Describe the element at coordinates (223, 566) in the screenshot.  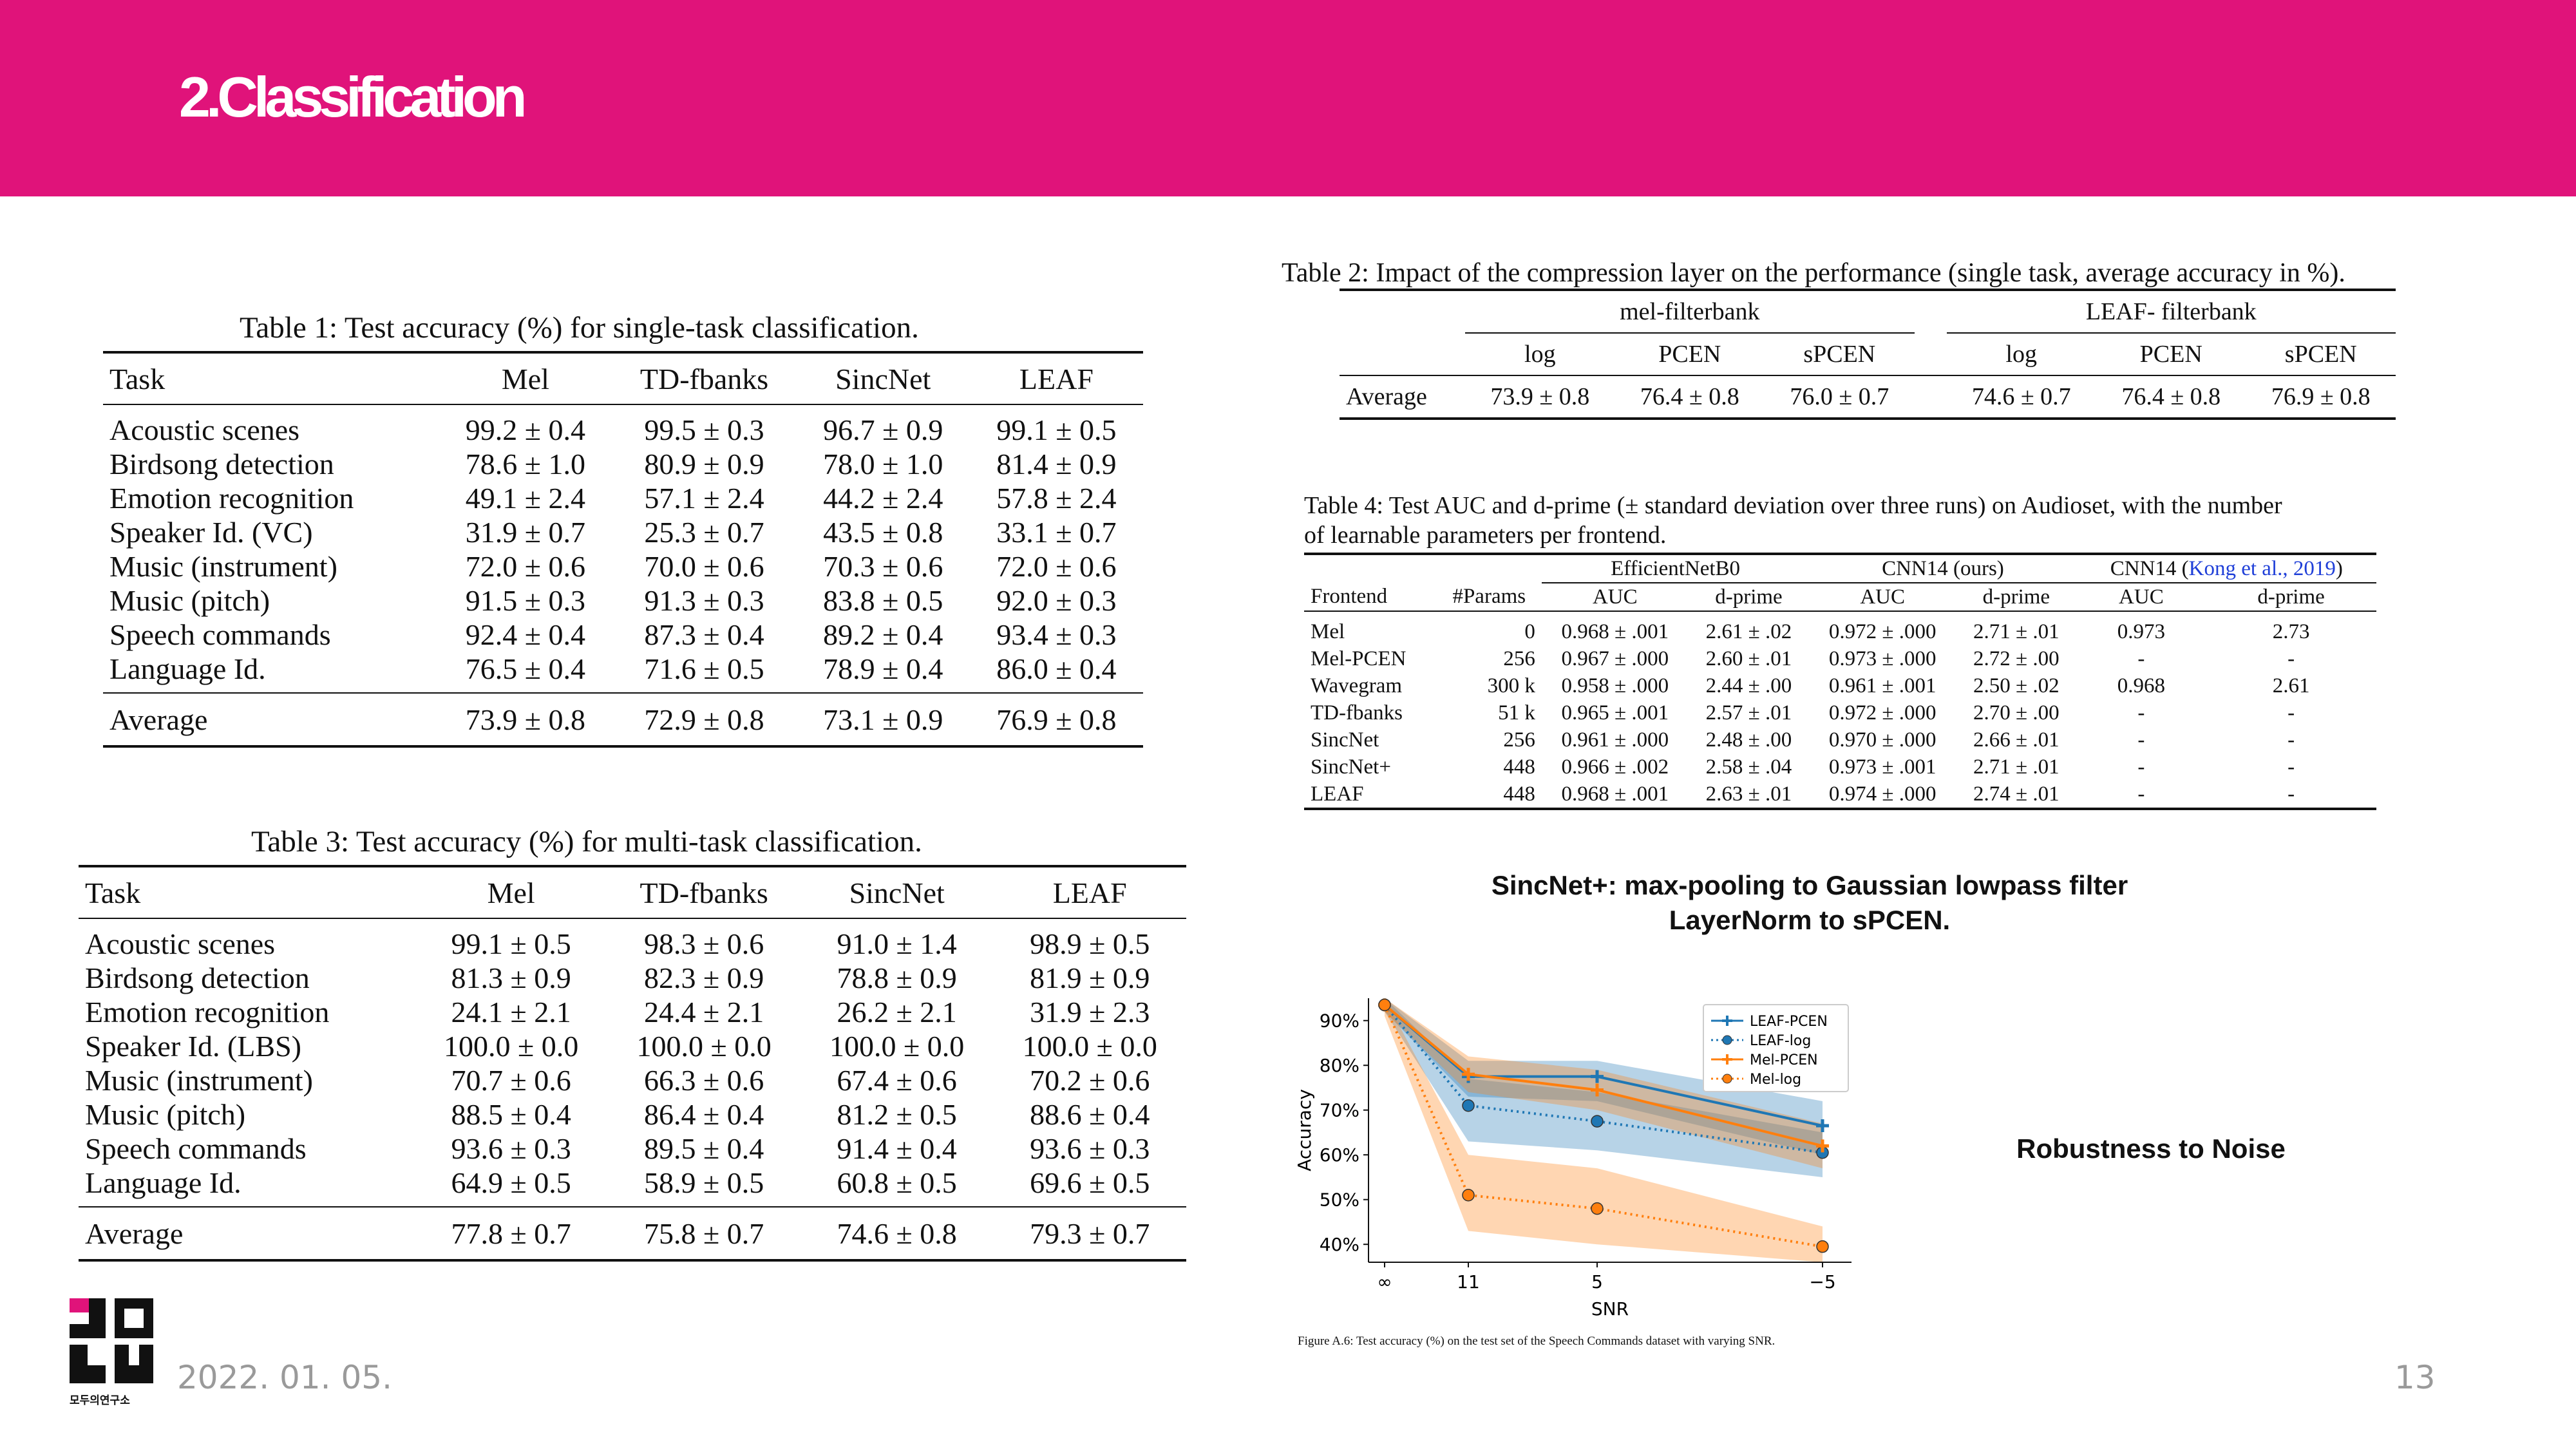
I see `table1-cell: Music (instrument)` at that location.